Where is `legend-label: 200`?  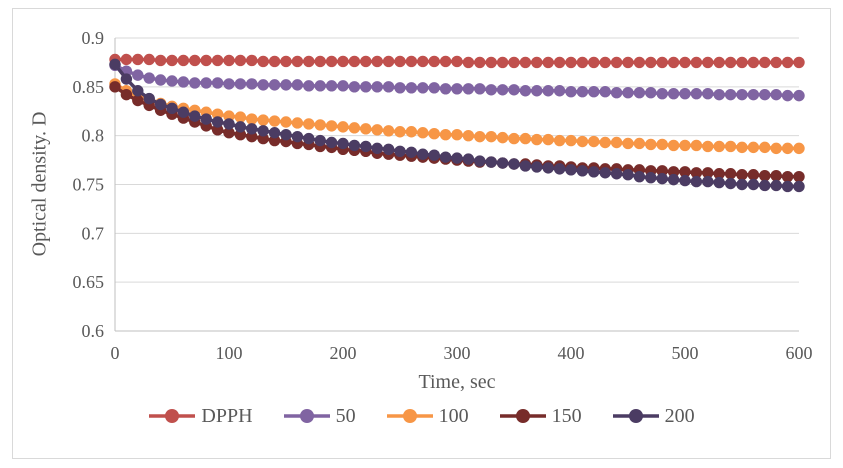 legend-label: 200 is located at coordinates (679, 416).